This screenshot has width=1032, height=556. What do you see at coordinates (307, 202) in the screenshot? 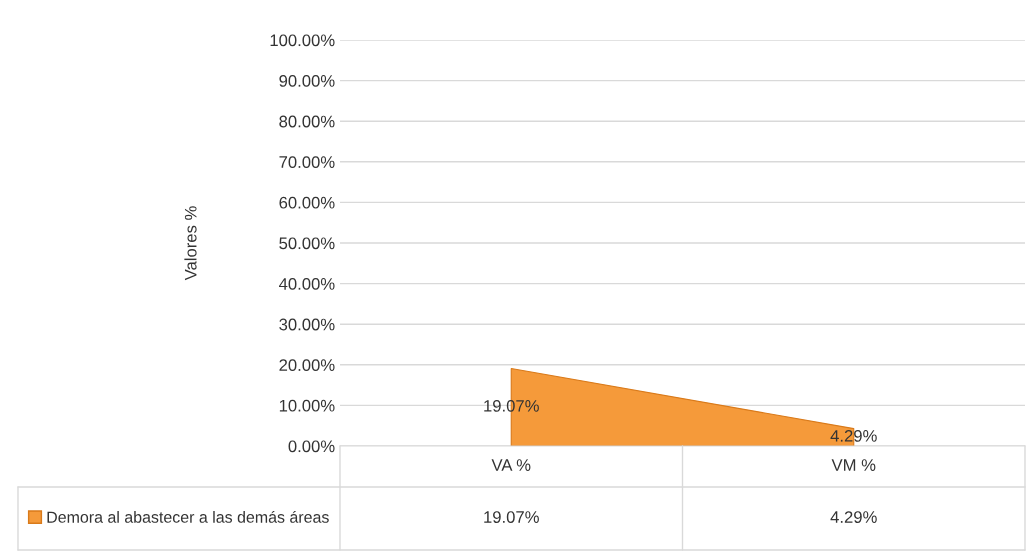
I see `y-tick-label: 60.00%` at bounding box center [307, 202].